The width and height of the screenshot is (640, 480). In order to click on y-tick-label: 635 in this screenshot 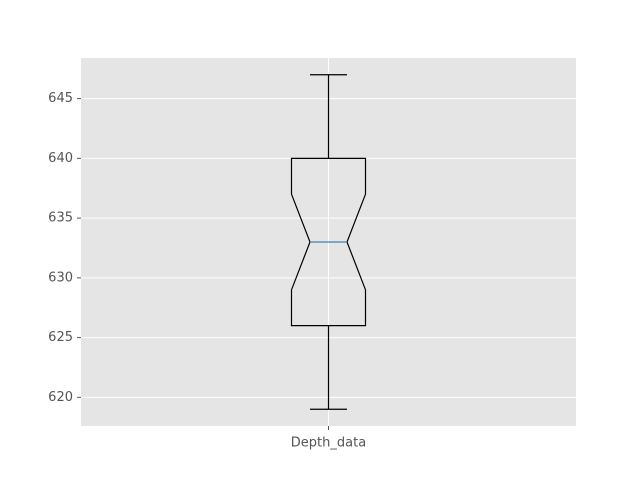, I will do `click(60, 218)`.